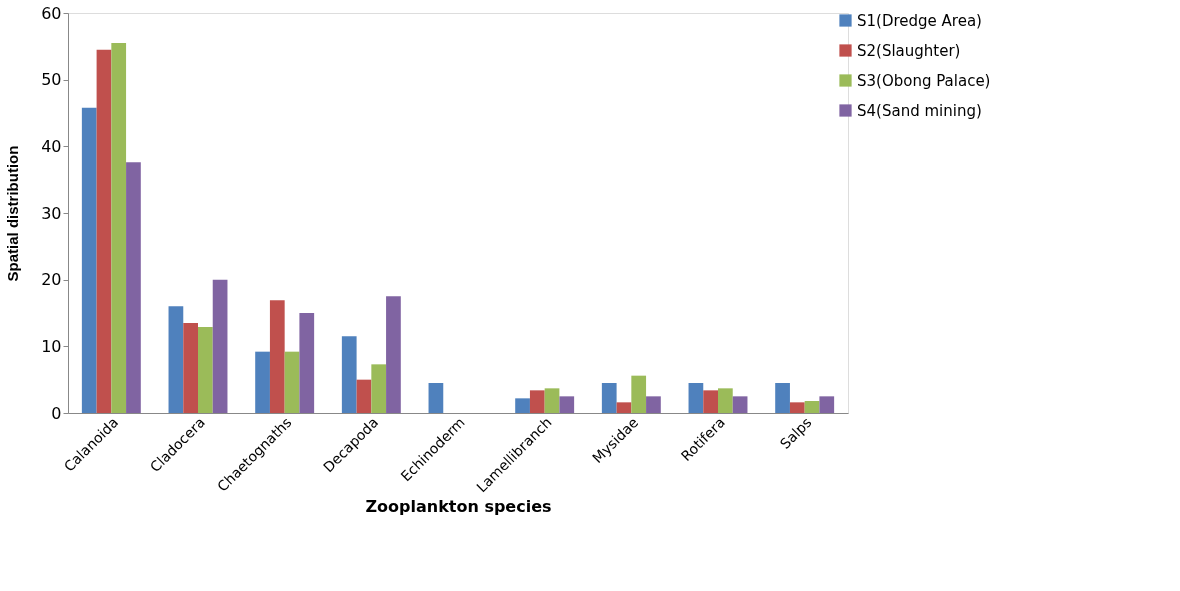 This screenshot has height=591, width=1180. I want to click on legend-label: S1(Dredge Area), so click(919, 20).